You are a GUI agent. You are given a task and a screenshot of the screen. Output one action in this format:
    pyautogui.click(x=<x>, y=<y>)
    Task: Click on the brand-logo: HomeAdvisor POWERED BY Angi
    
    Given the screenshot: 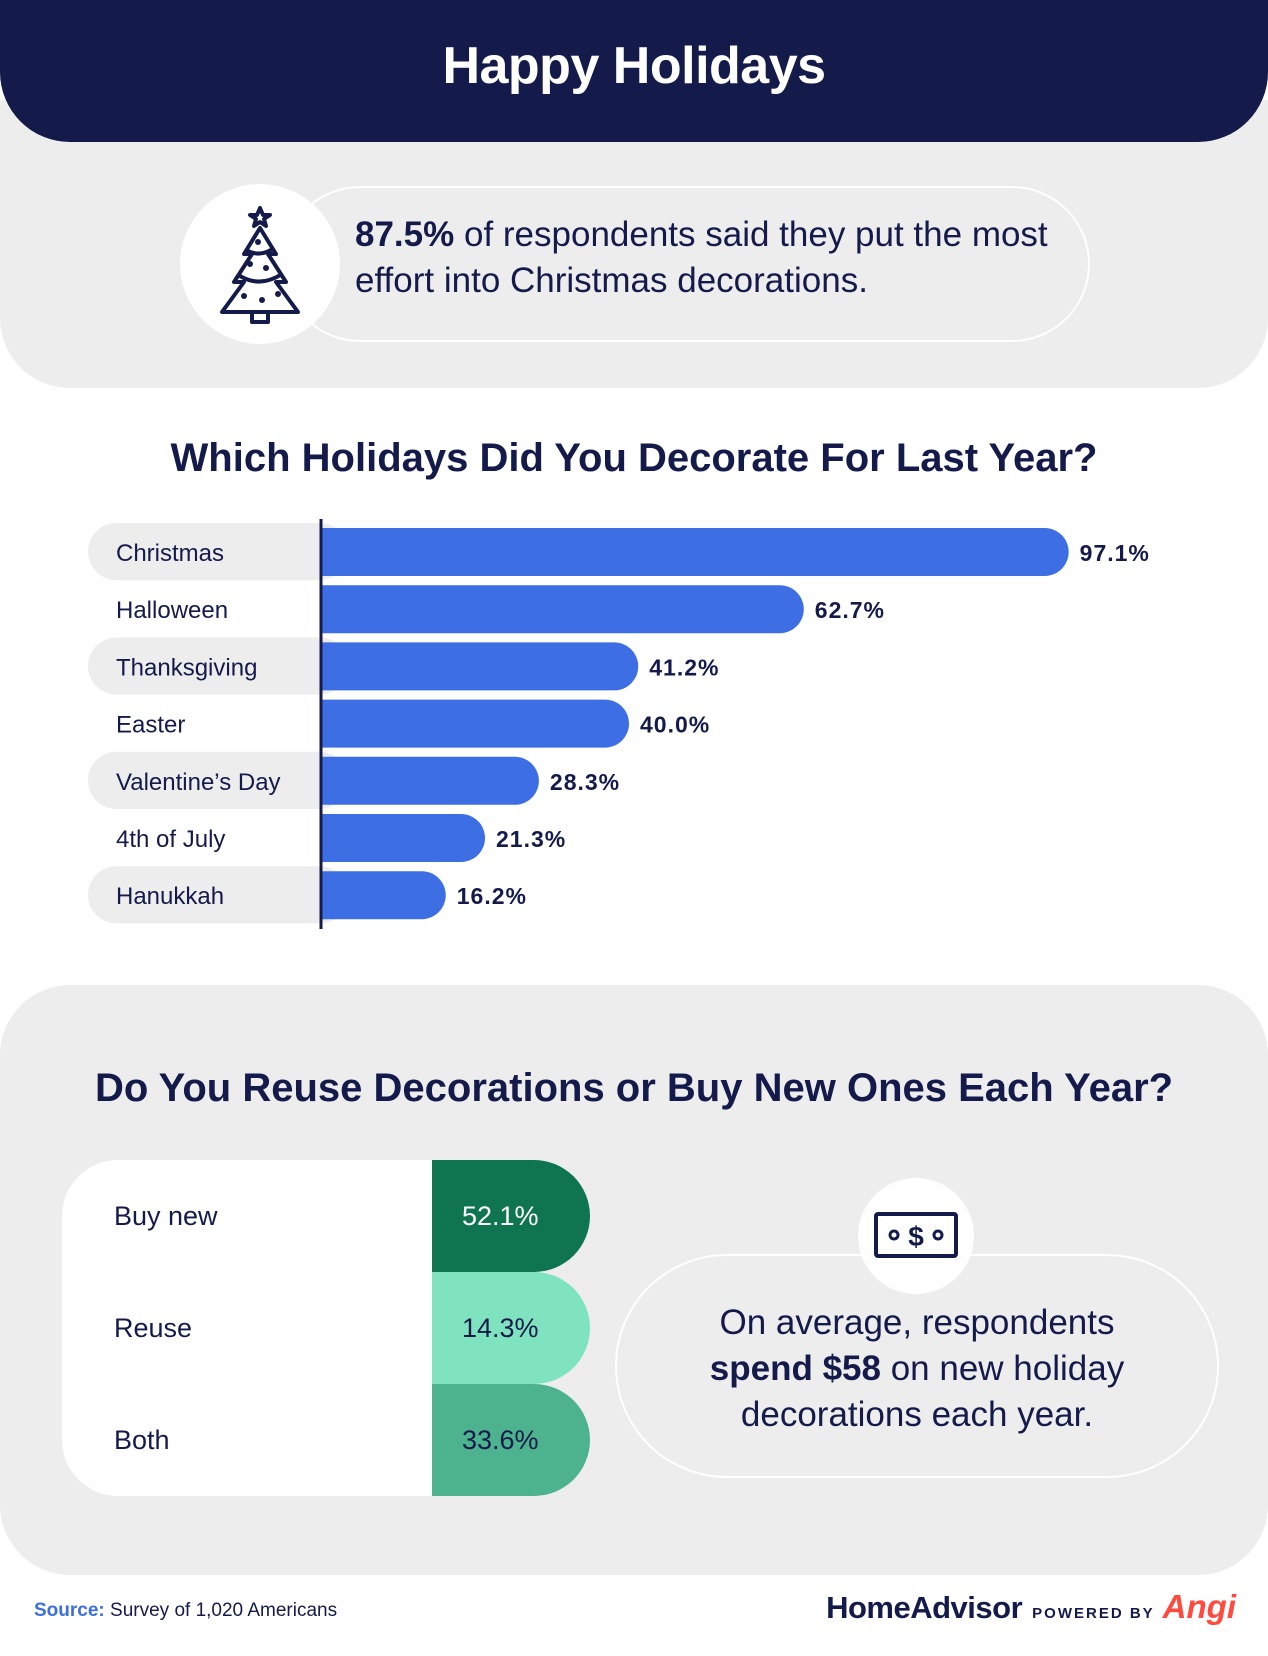 What is the action you would take?
    pyautogui.click(x=1031, y=1607)
    